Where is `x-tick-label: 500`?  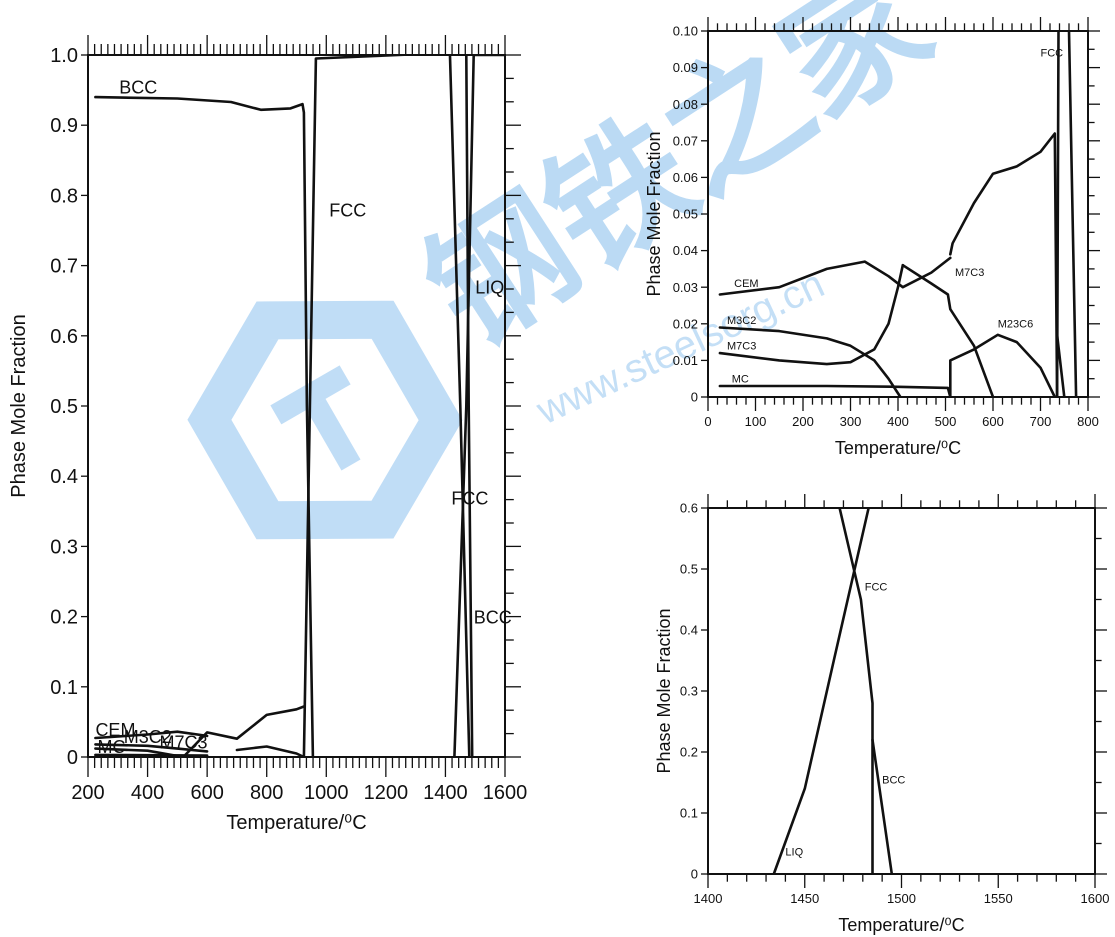 x-tick-label: 500 is located at coordinates (946, 421).